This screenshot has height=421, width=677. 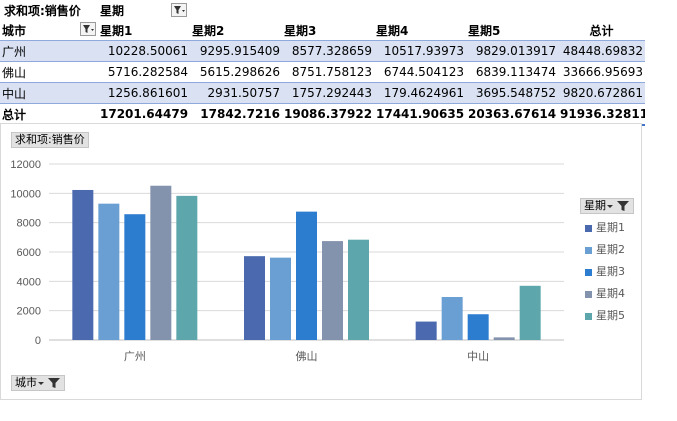 I want to click on row-label: 中山, so click(x=49, y=93).